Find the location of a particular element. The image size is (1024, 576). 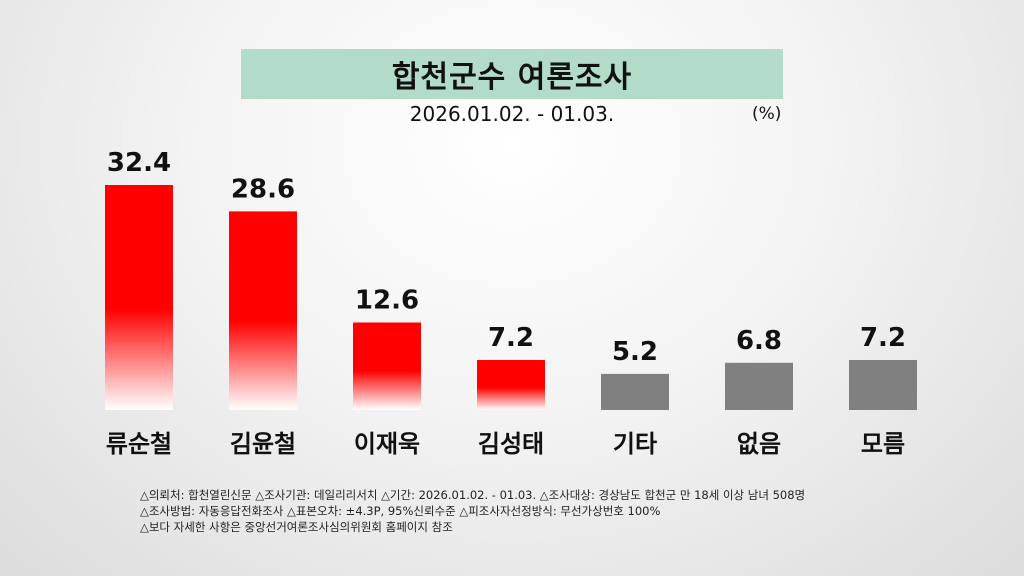

category-label-7: 모름 is located at coordinates (883, 444).